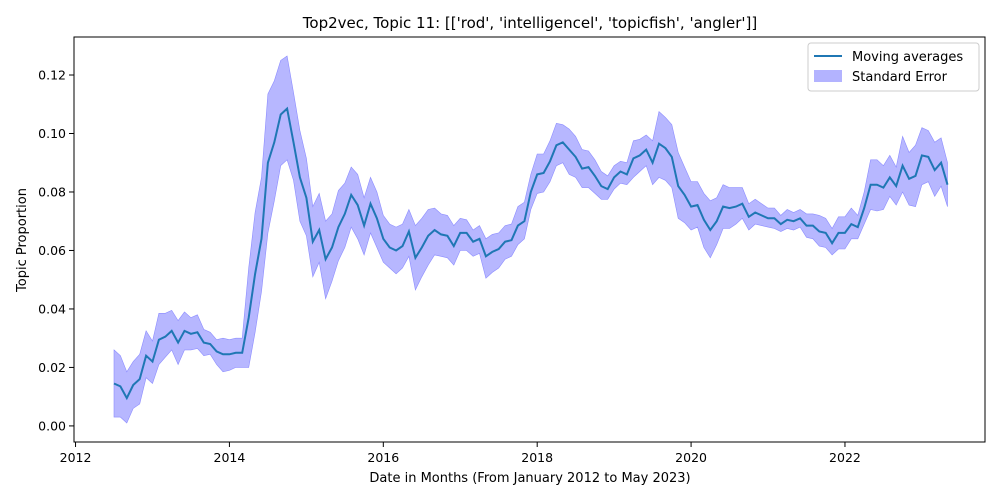  What do you see at coordinates (52, 308) in the screenshot?
I see `y-tick-label: 0.04` at bounding box center [52, 308].